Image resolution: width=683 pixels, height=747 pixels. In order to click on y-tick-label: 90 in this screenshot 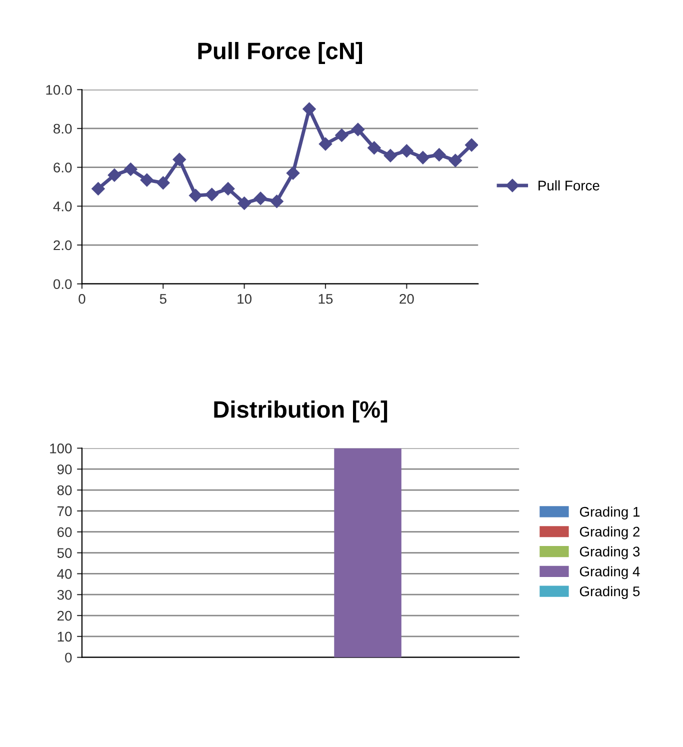, I will do `click(64, 469)`.